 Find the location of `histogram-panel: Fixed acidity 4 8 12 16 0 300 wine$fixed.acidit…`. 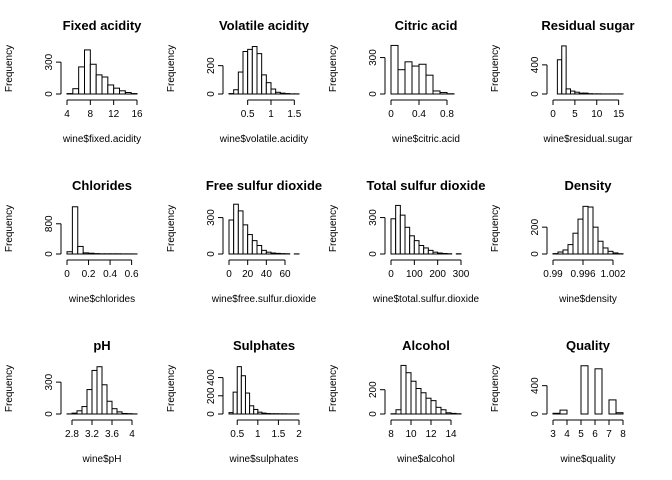

histogram-panel: Fixed acidity 4 8 12 16 0 300 wine$fixed.acidit… is located at coordinates (73, 81).